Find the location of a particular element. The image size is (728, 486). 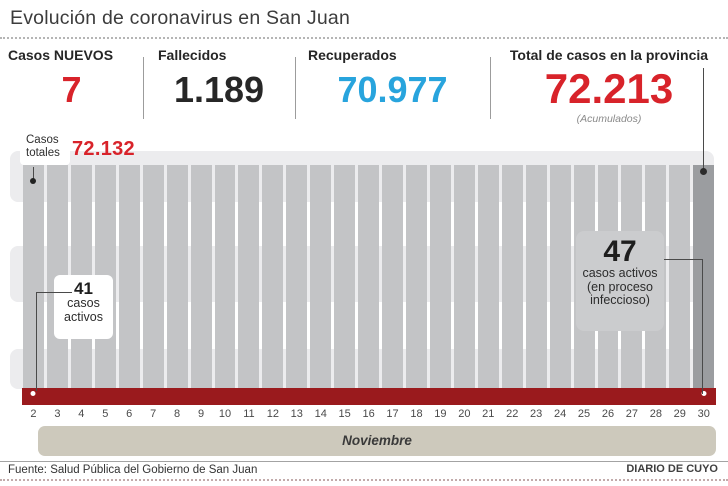

annotation-41-value: 41 is located at coordinates (83, 288).